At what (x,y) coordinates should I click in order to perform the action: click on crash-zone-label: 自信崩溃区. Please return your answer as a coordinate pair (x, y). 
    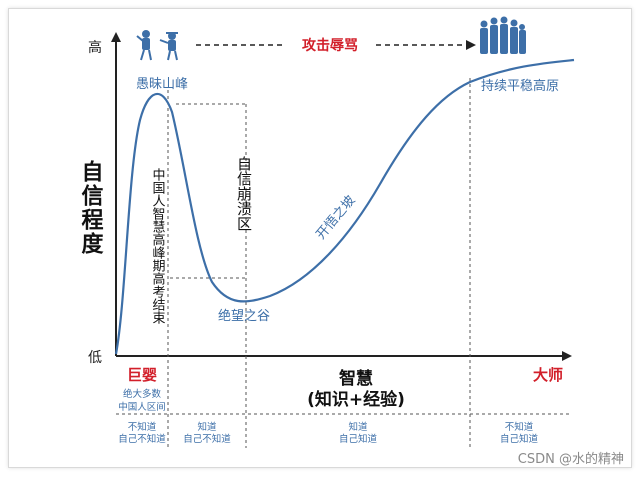
    Looking at the image, I should click on (244, 193).